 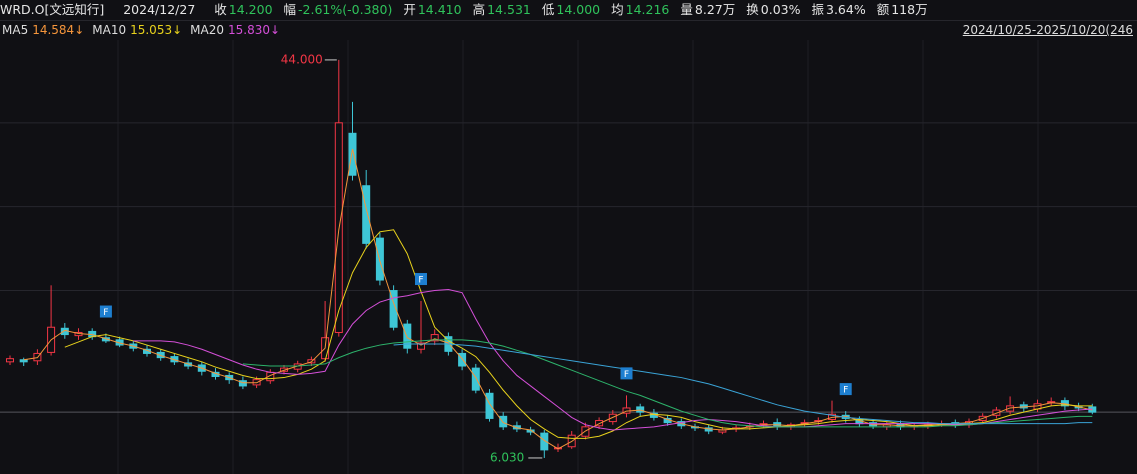 I want to click on quote-value: 3.64%, so click(x=846, y=9).